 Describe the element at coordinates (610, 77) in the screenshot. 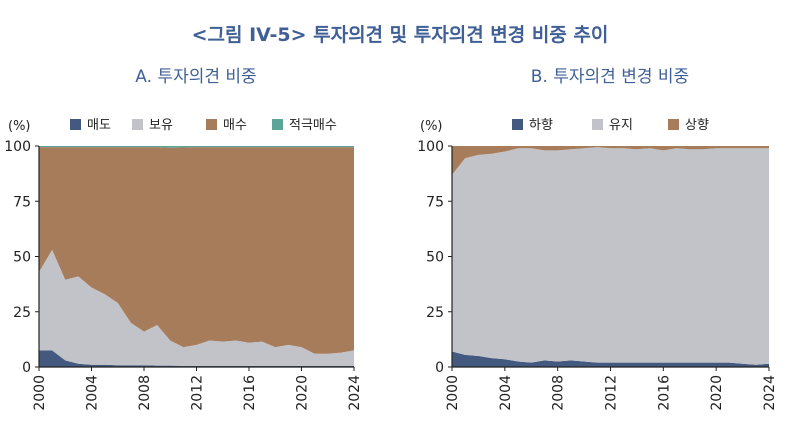

I see `panel-title: B. 투자의견 변경 비중` at that location.